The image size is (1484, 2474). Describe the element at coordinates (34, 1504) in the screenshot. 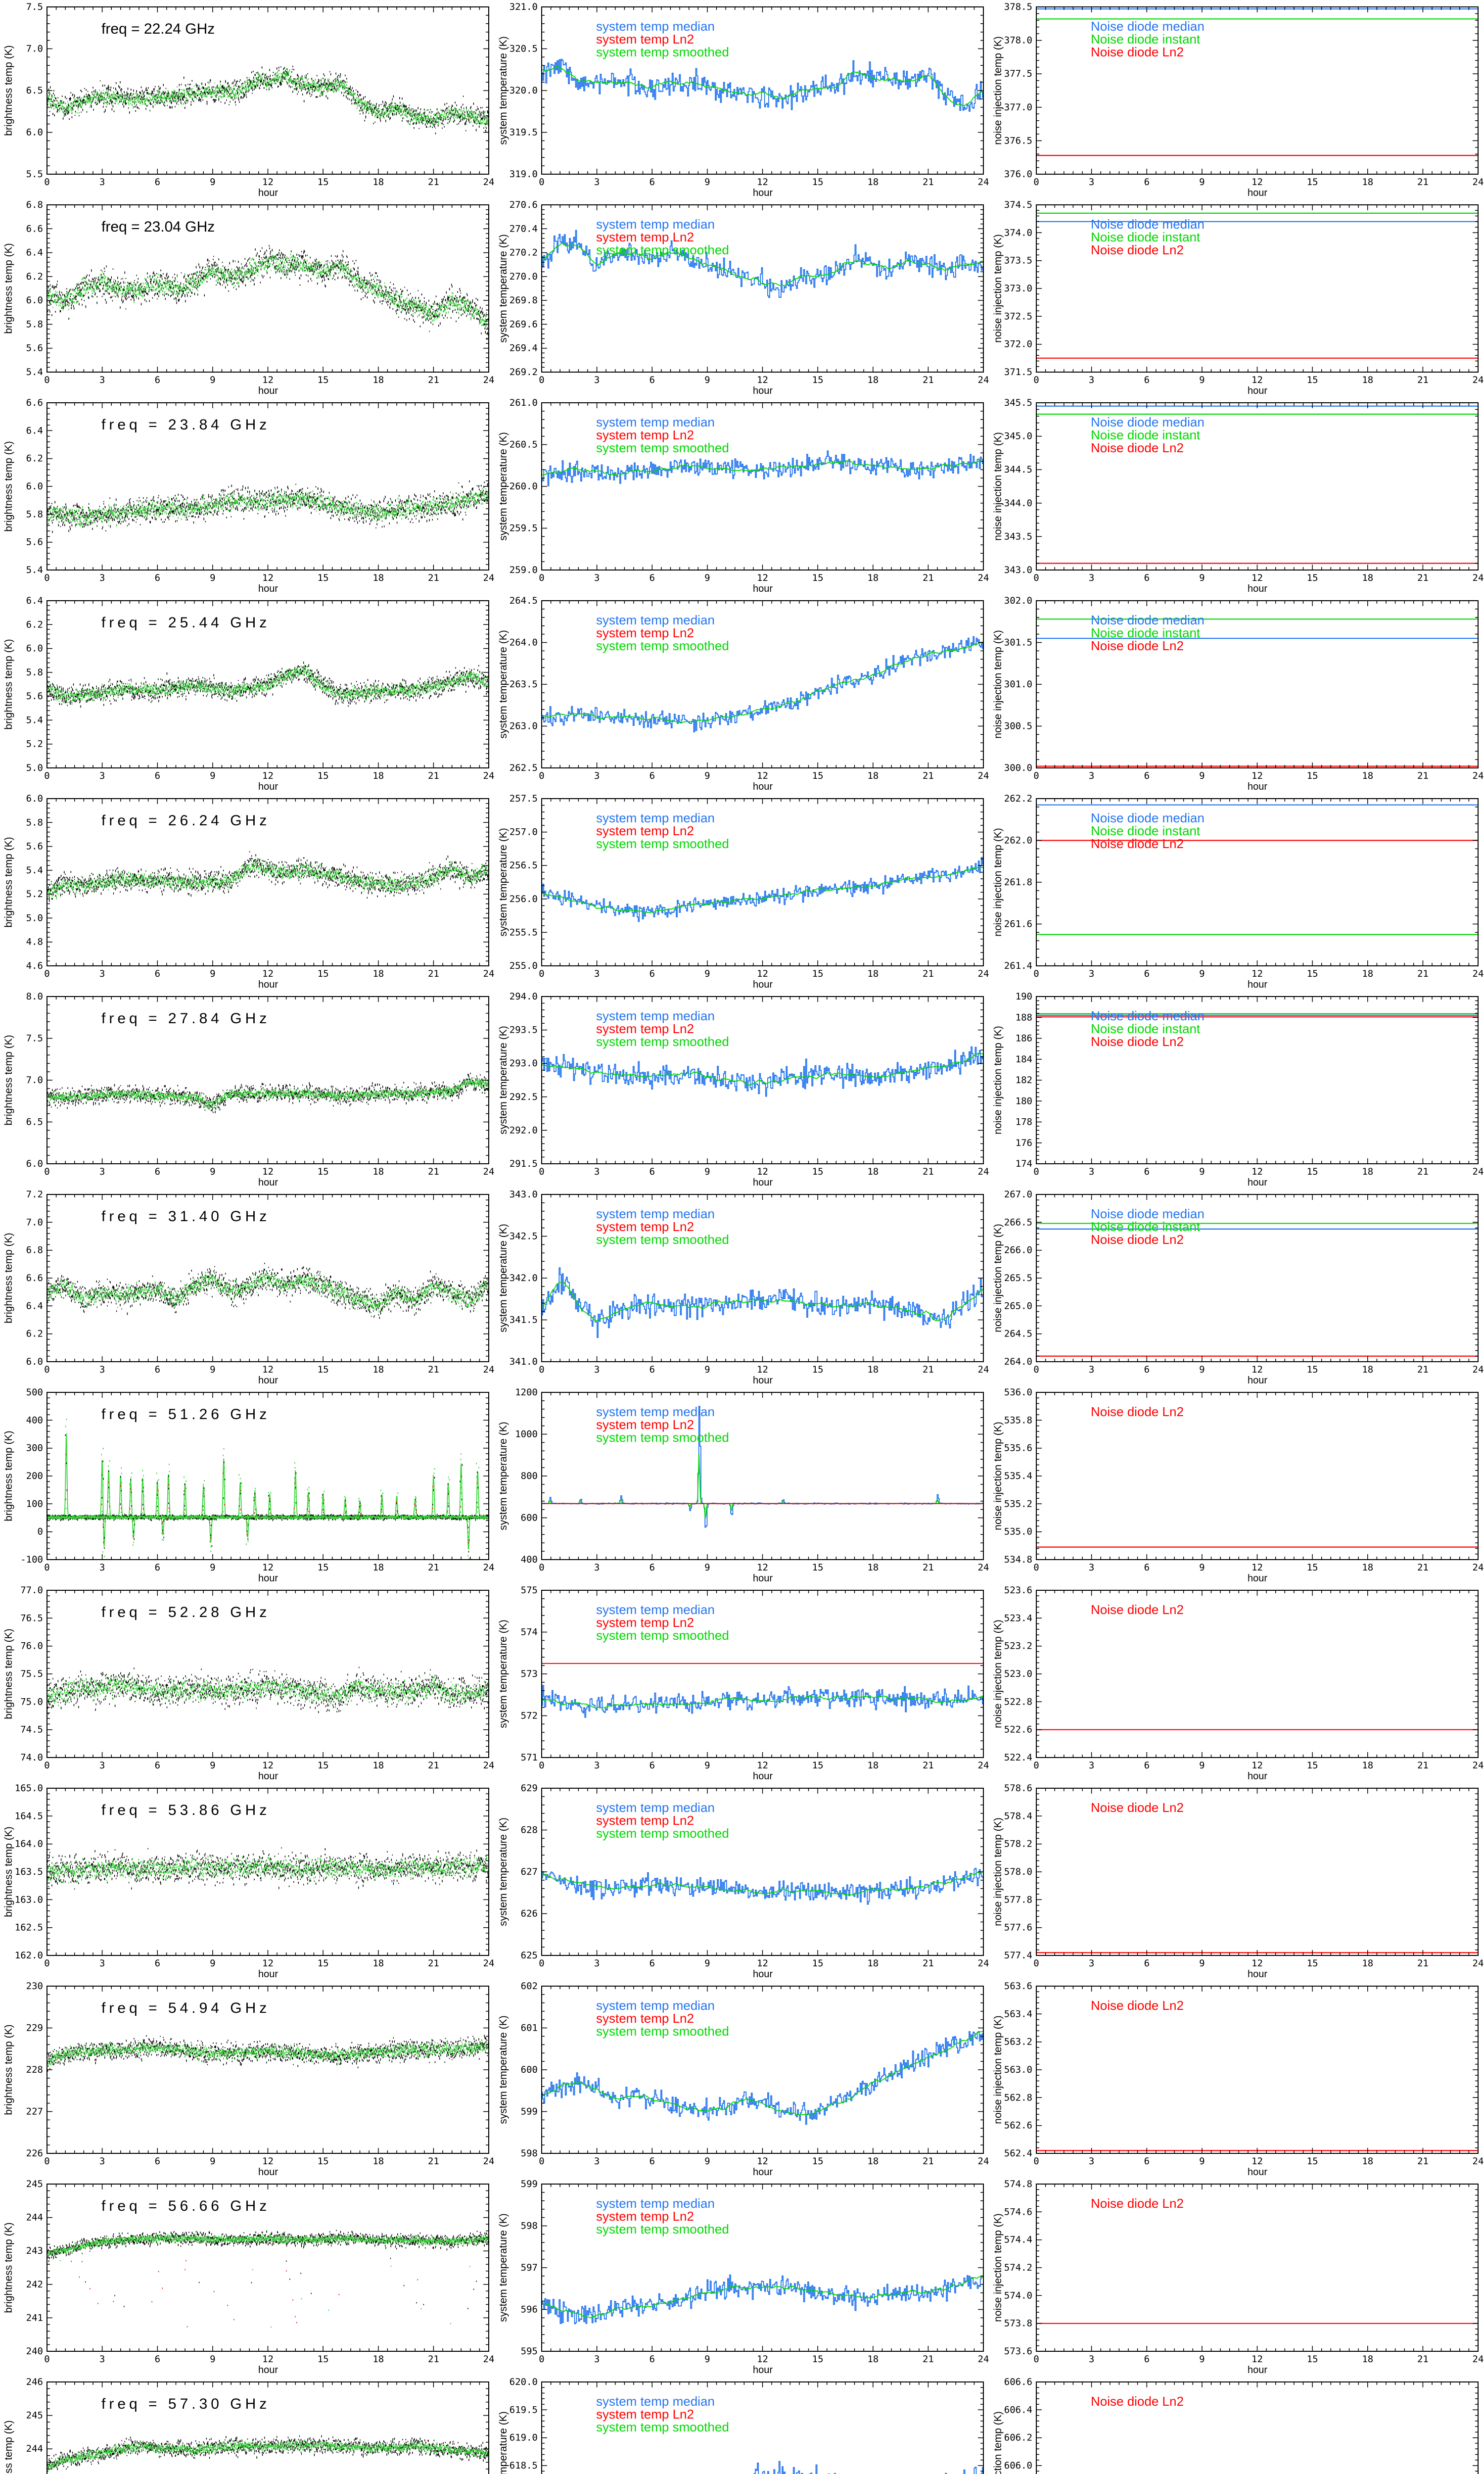

I see `y-tick-label: 100` at that location.